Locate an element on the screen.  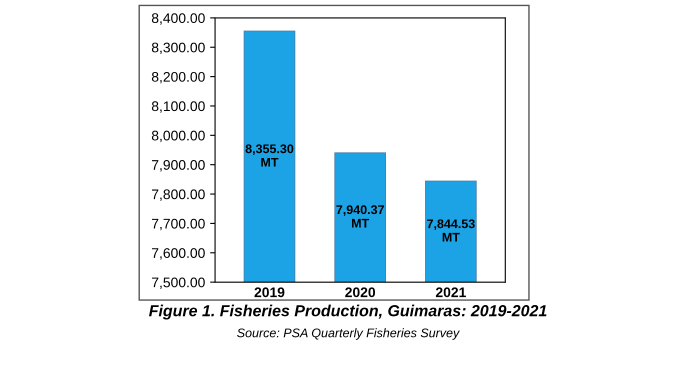
y-tick-label: 7,600.00 is located at coordinates (178, 254).